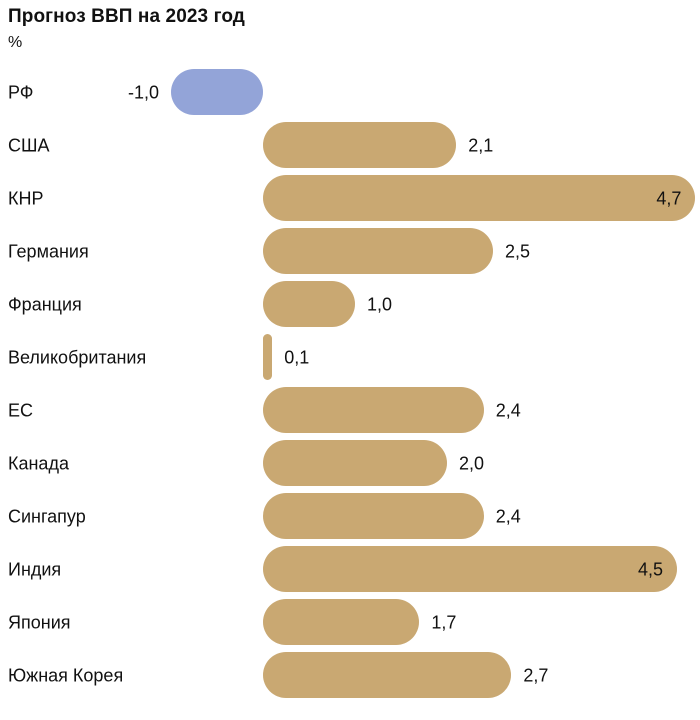 Image resolution: width=700 pixels, height=720 pixels. Describe the element at coordinates (481, 145) in the screenshot. I see `value-label: 2,1` at that location.